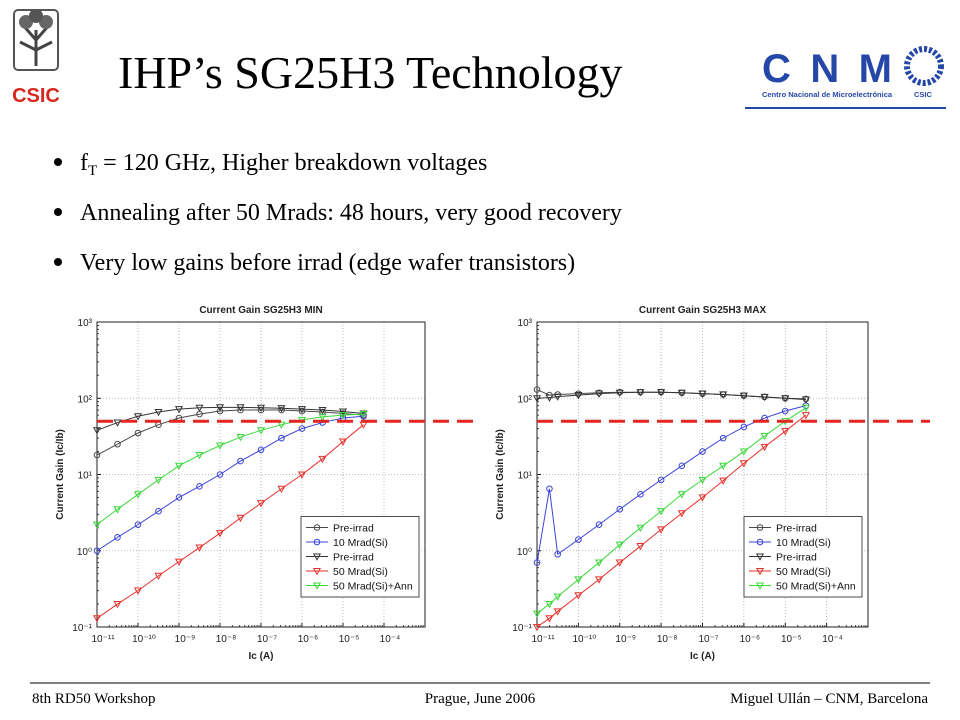 The height and width of the screenshot is (720, 960). What do you see at coordinates (625, 639) in the screenshot?
I see `x-tick-label: 10⁻⁹` at bounding box center [625, 639].